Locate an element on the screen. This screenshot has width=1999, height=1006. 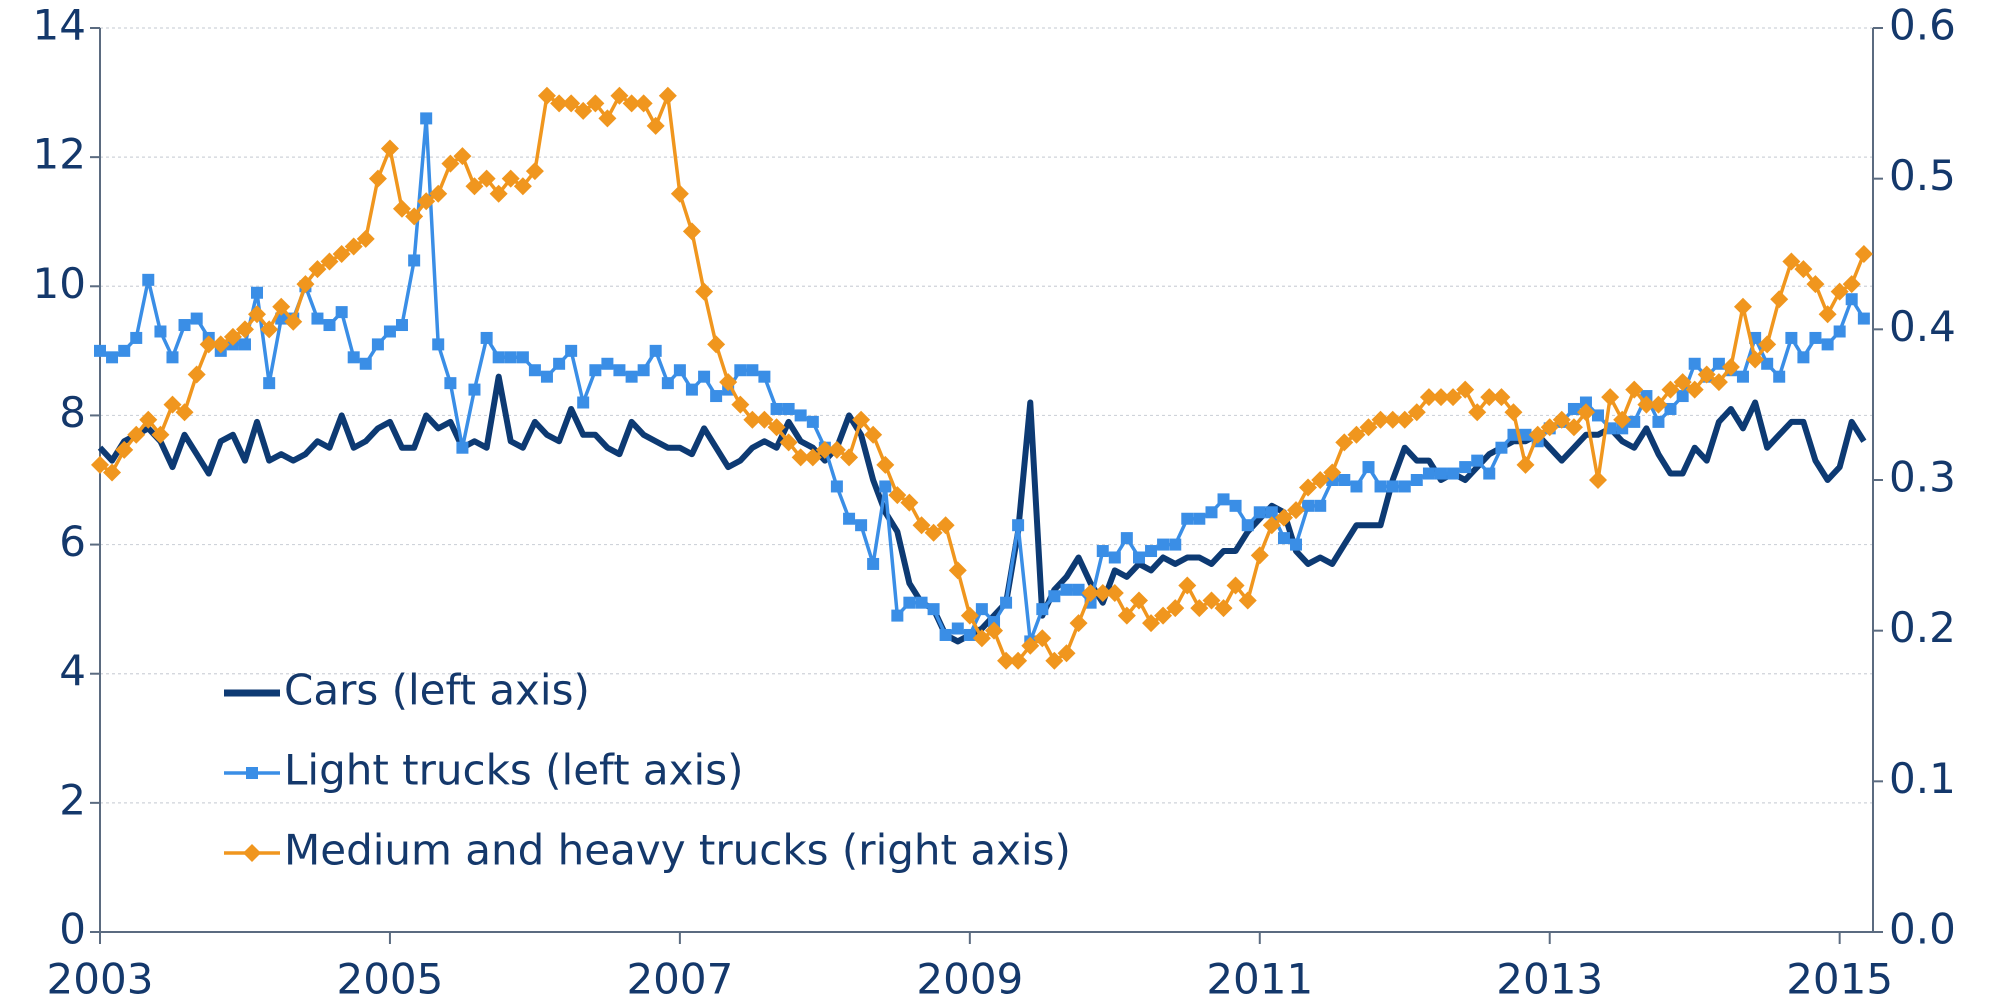
y2-tick-label: 0.3 is located at coordinates (1922, 477).